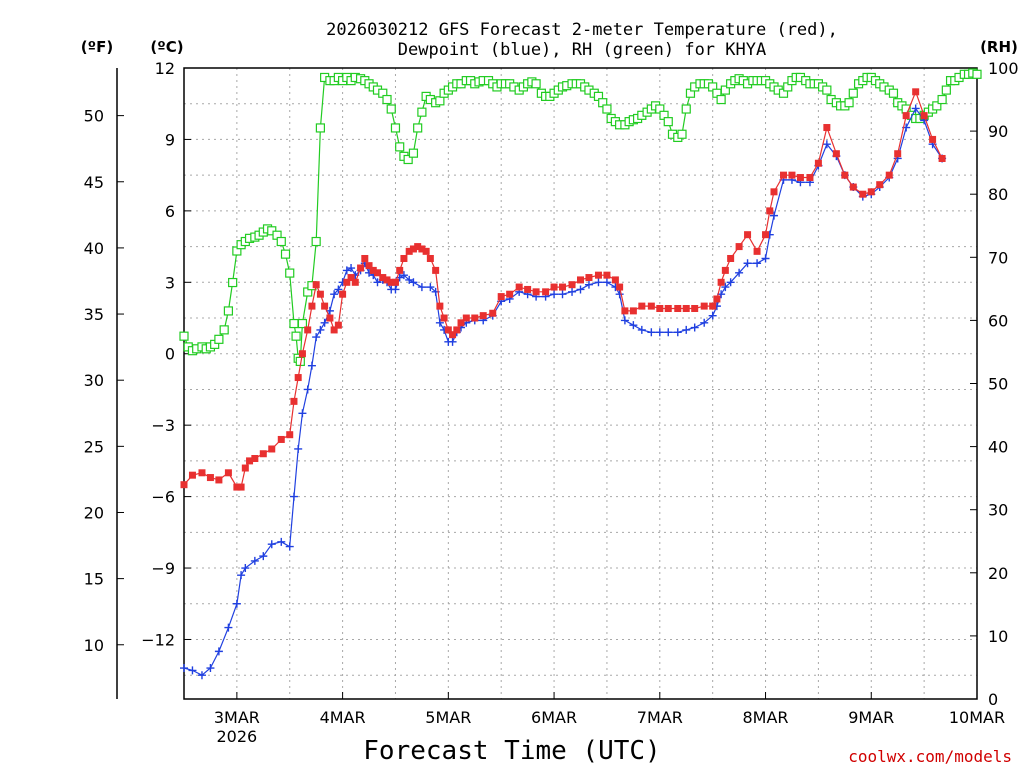 The height and width of the screenshot is (768, 1024). What do you see at coordinates (94, 182) in the screenshot?
I see `y-tick-label-fahrenheit: 45` at bounding box center [94, 182].